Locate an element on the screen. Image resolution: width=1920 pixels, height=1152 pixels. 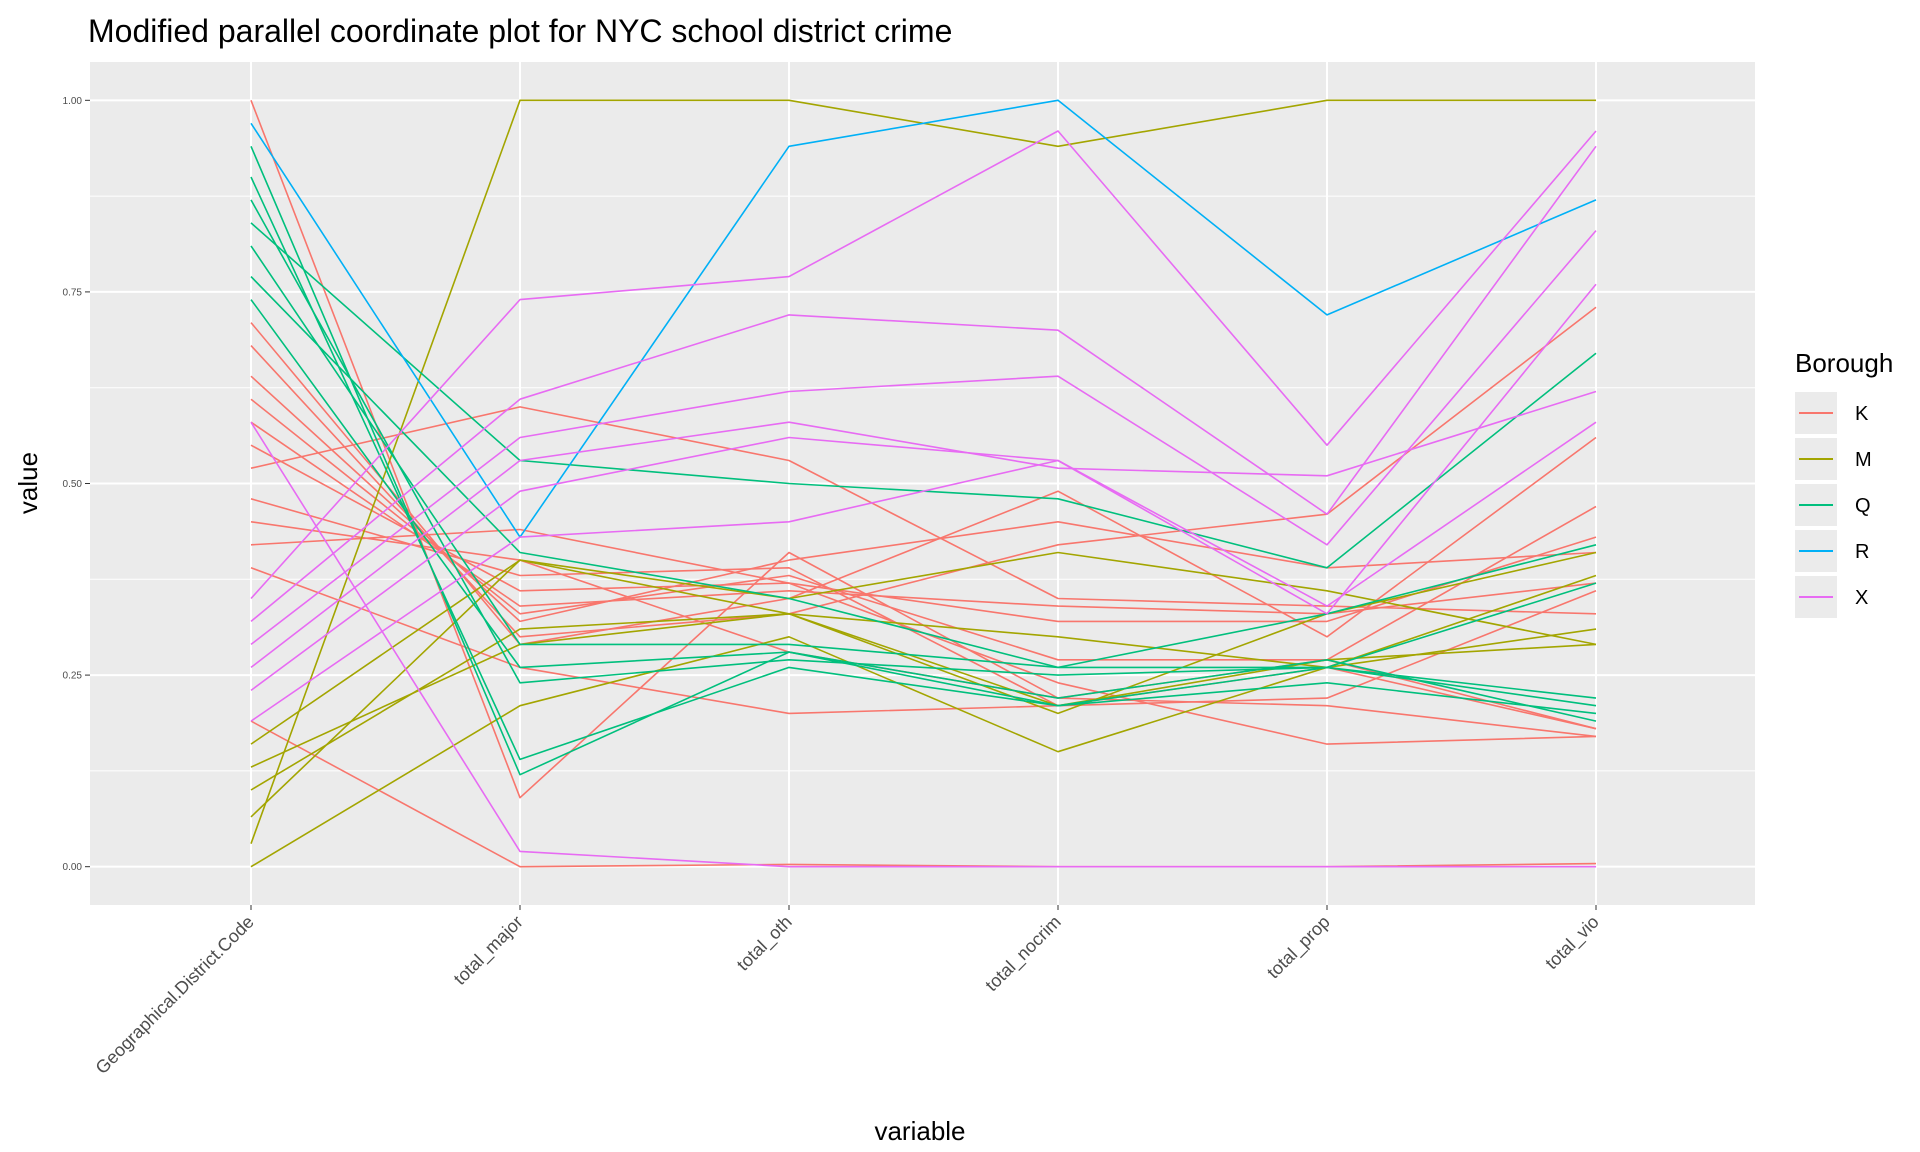
y-axis-title: value is located at coordinates (28, 483).